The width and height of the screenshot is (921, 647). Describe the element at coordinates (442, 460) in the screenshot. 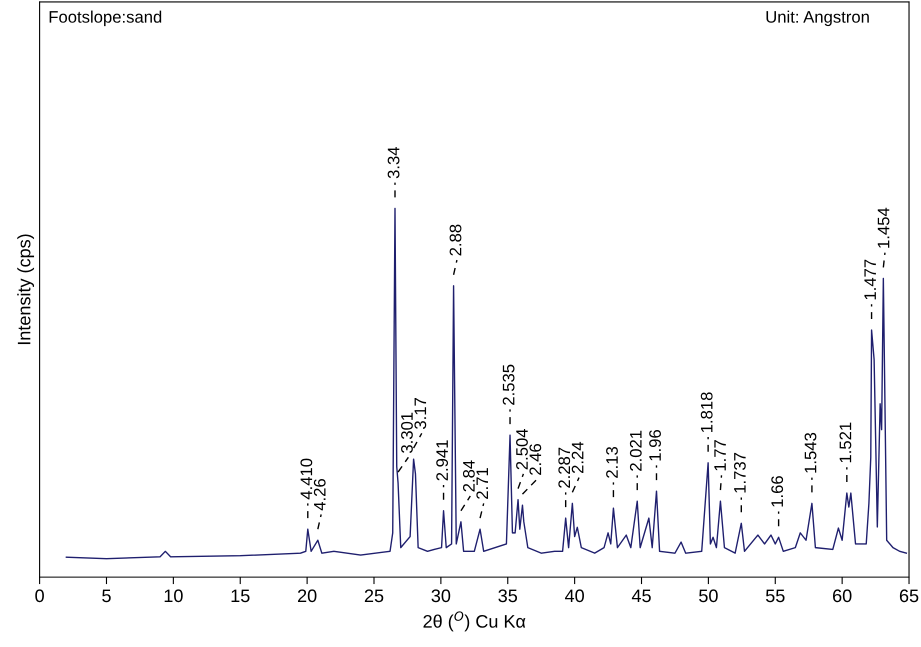

I see `annotation: 2.941` at that location.